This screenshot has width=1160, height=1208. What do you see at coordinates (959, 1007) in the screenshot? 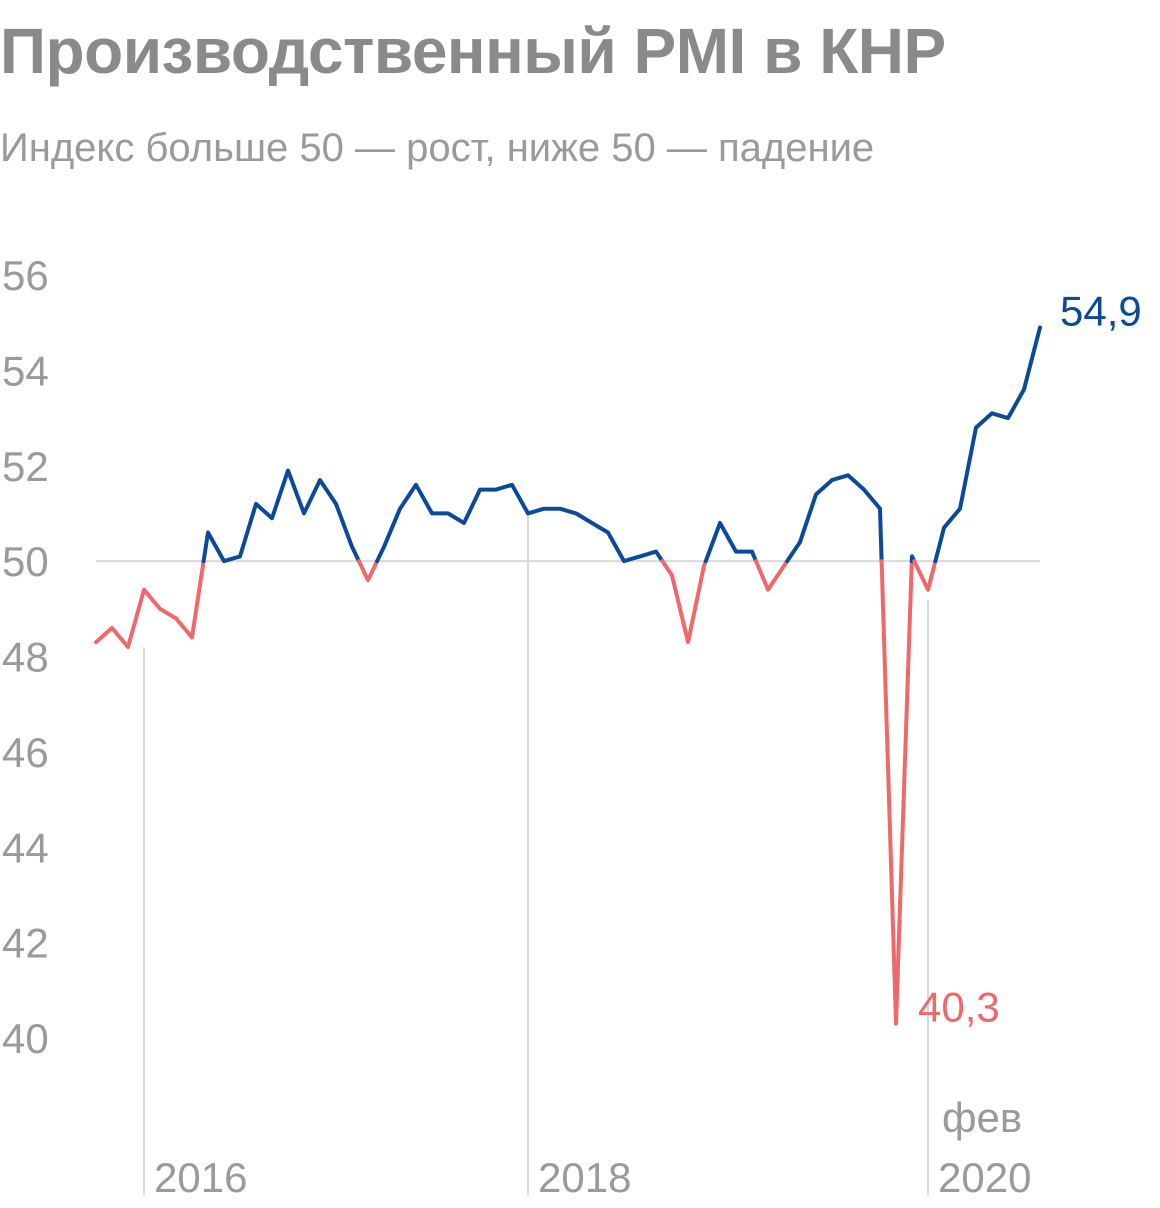
I see `min-value-label: 40,3` at bounding box center [959, 1007].